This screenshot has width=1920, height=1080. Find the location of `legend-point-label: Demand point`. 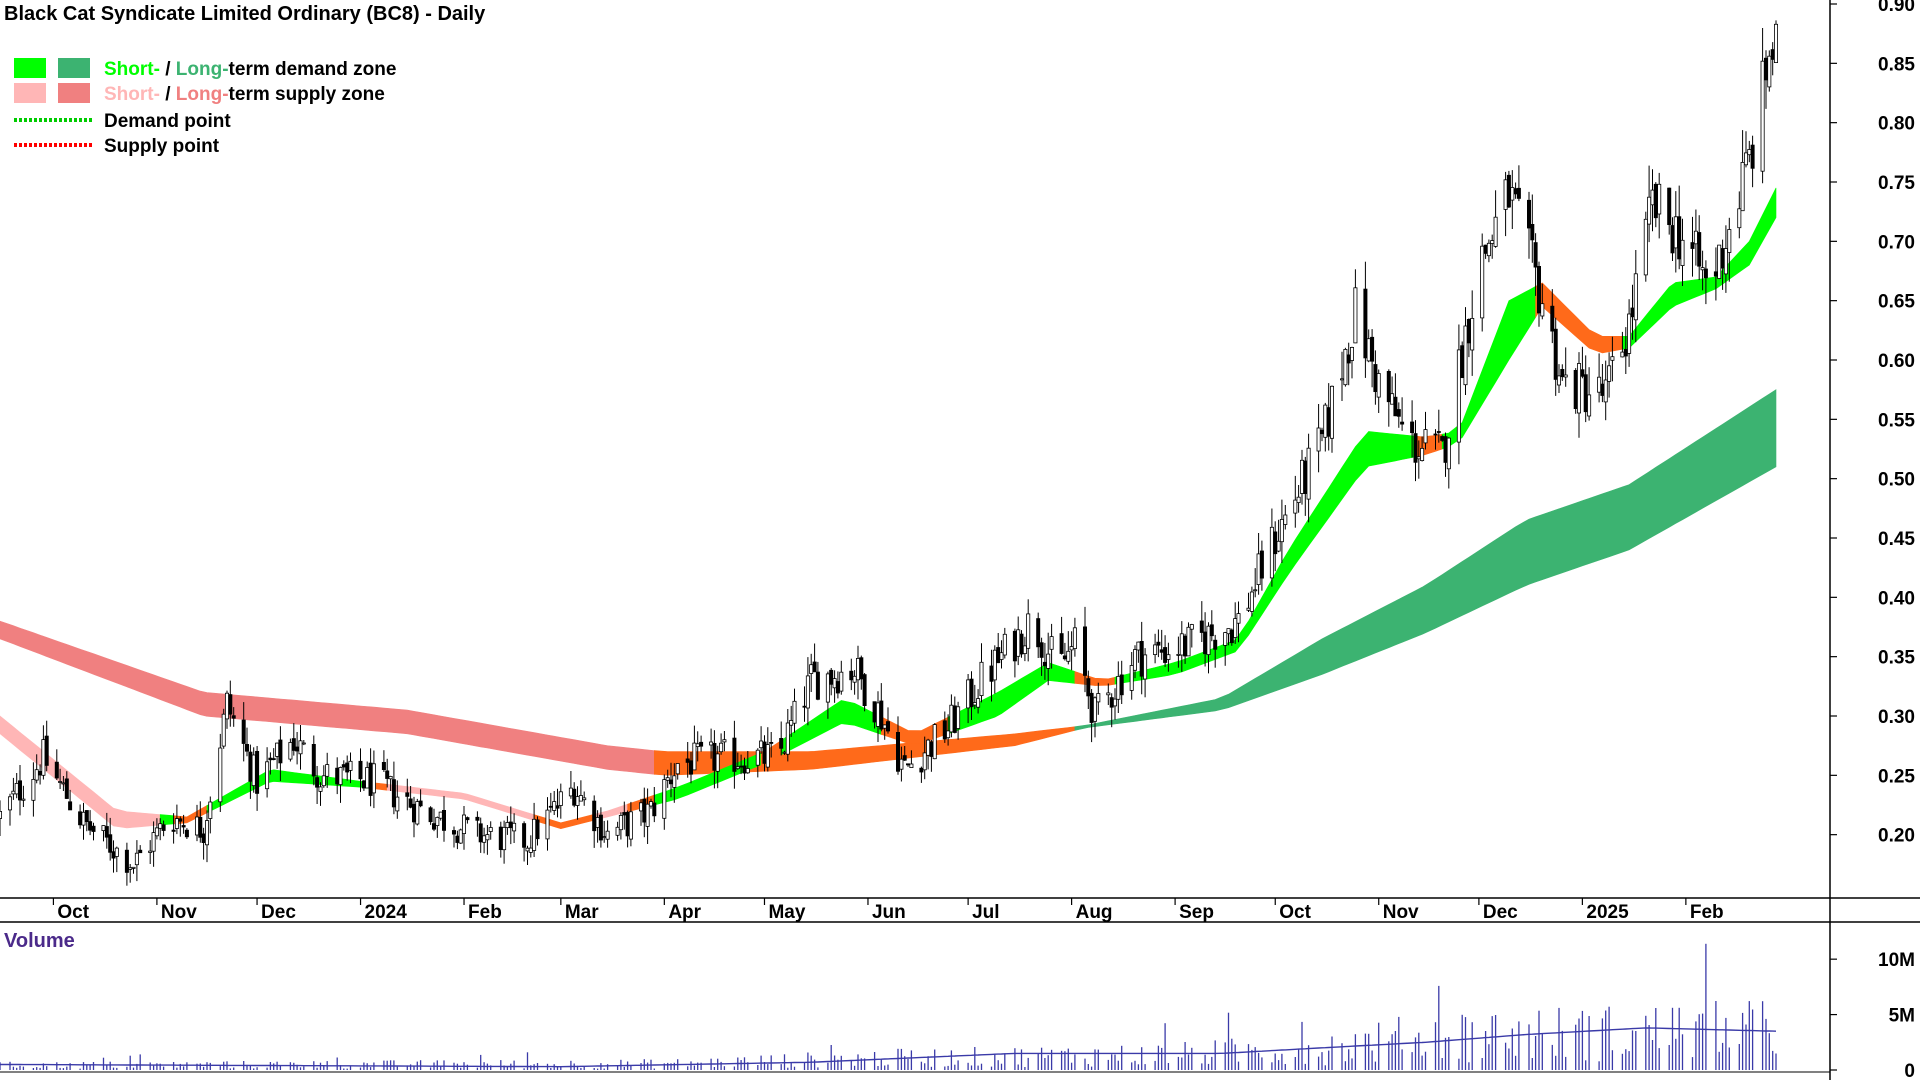

legend-point-label: Demand point is located at coordinates (167, 121).